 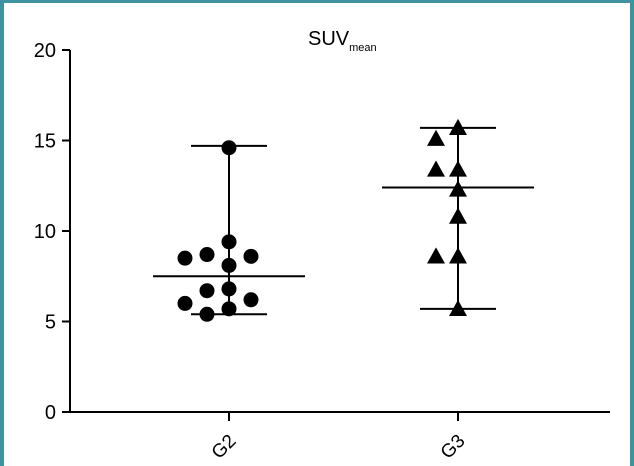 I want to click on chart-title-subscript: mean, so click(x=363, y=48).